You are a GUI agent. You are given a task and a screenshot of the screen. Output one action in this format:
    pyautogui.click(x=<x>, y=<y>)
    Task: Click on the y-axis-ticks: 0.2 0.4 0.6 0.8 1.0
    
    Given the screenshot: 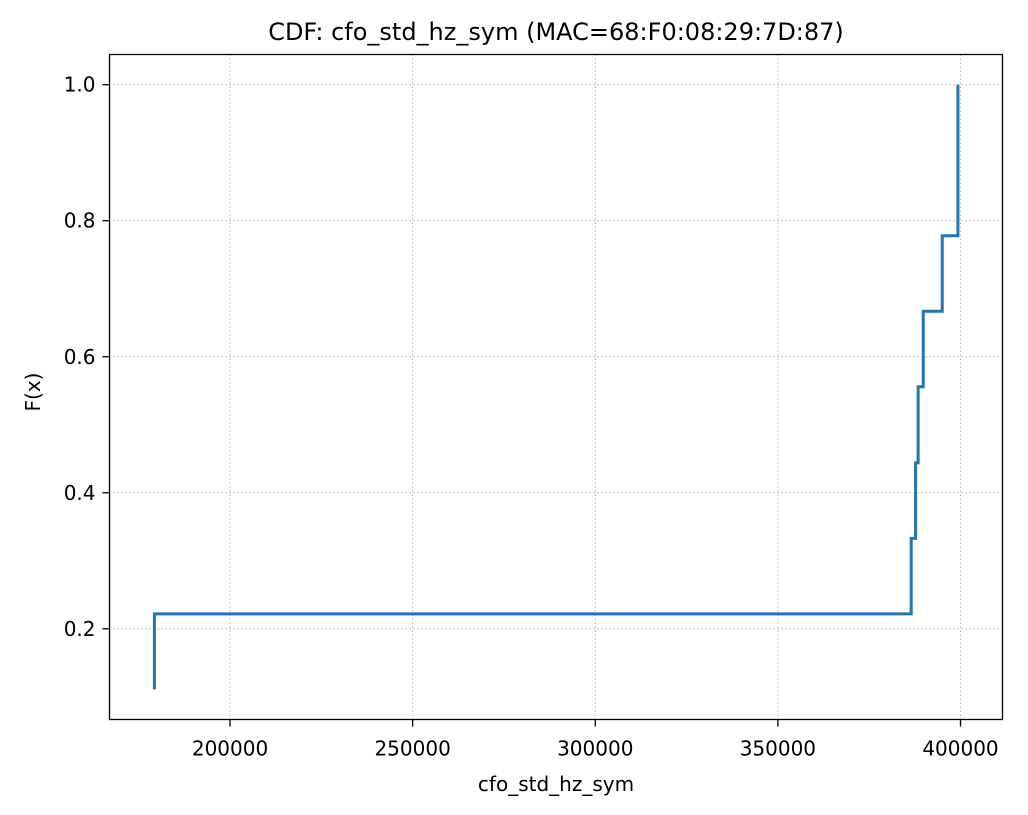 What is the action you would take?
    pyautogui.click(x=87, y=357)
    